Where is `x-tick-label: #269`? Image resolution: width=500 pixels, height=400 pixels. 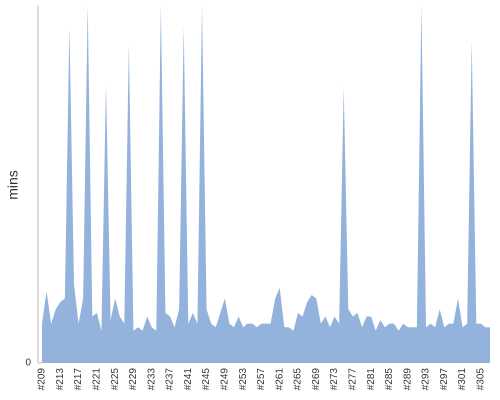 x-tick-label: #269 is located at coordinates (316, 379).